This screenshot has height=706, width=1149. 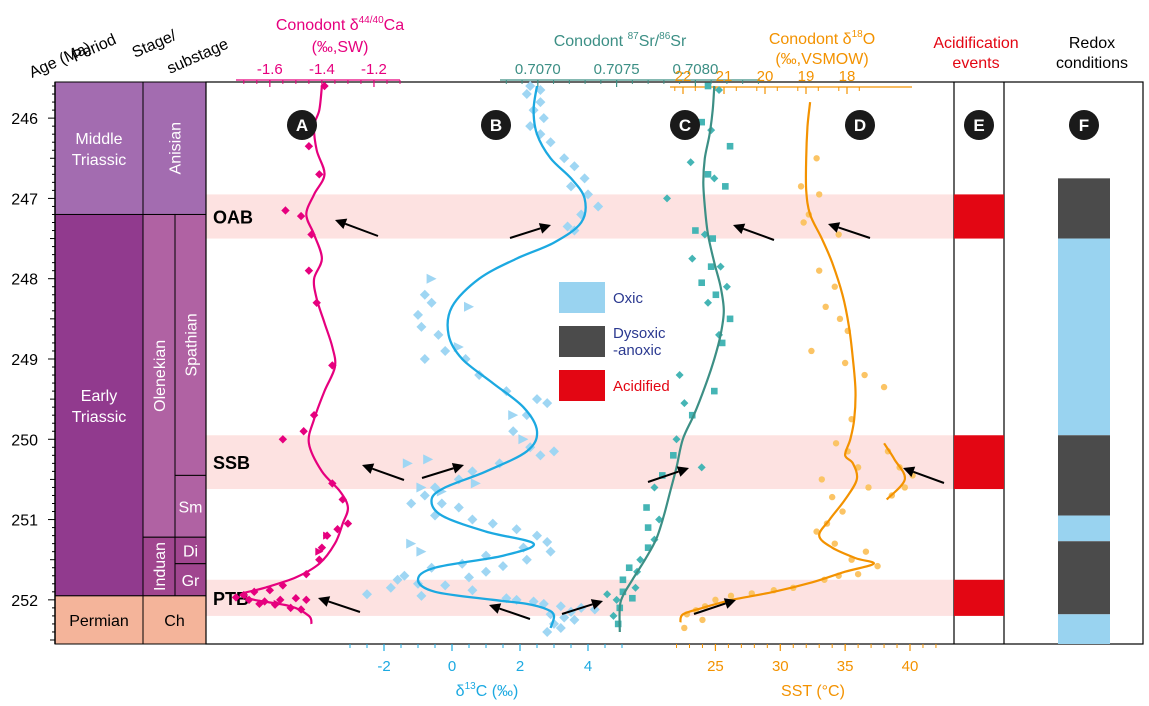 I want to click on sst-axis-title: SST (°C), so click(x=813, y=691).